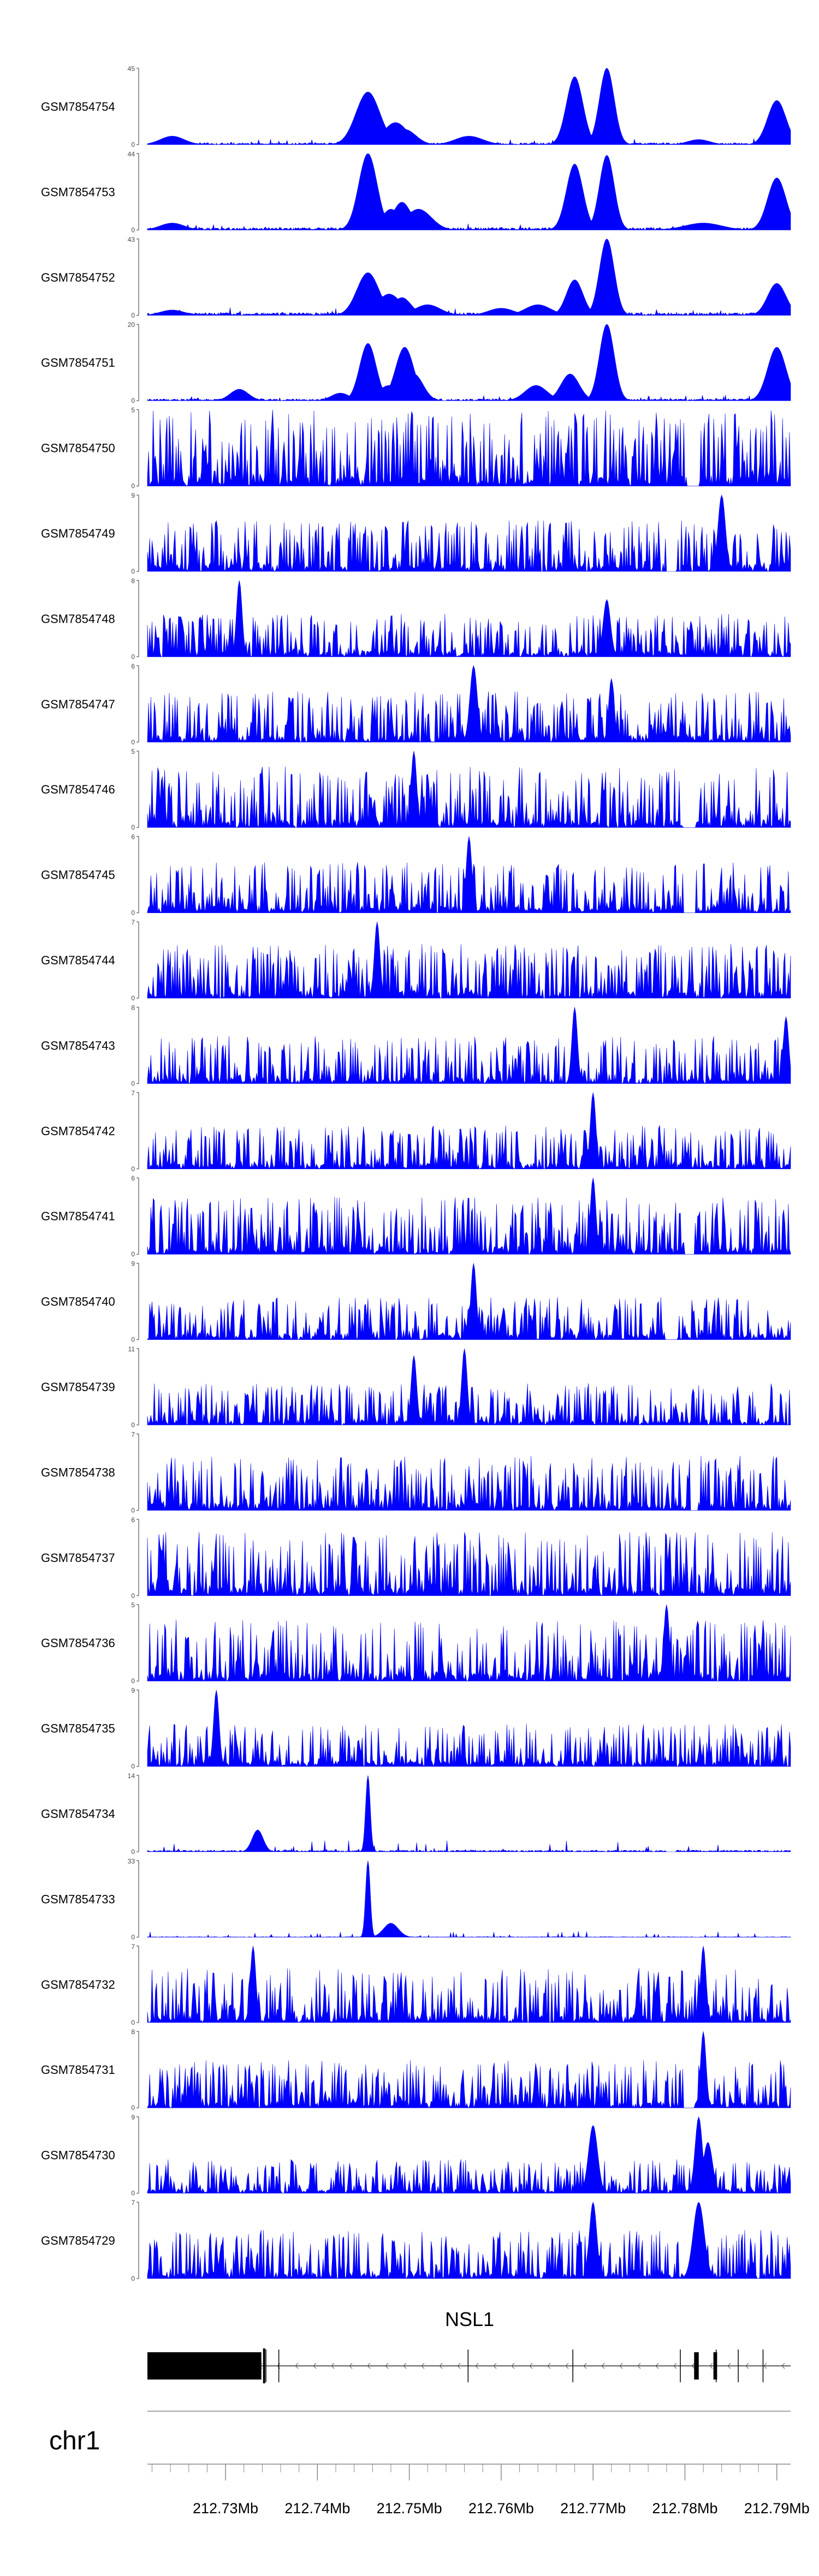 This screenshot has width=819, height=2576. What do you see at coordinates (410, 2508) in the screenshot?
I see `axis-tick-label: 212.75Mb` at bounding box center [410, 2508].